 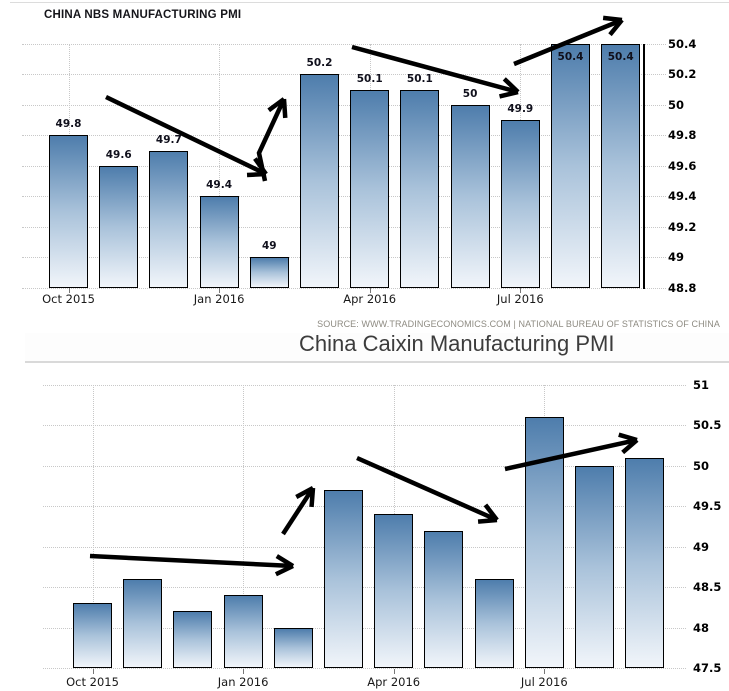 What do you see at coordinates (682, 44) in the screenshot?
I see `y-axis-tick-label: 50.4` at bounding box center [682, 44].